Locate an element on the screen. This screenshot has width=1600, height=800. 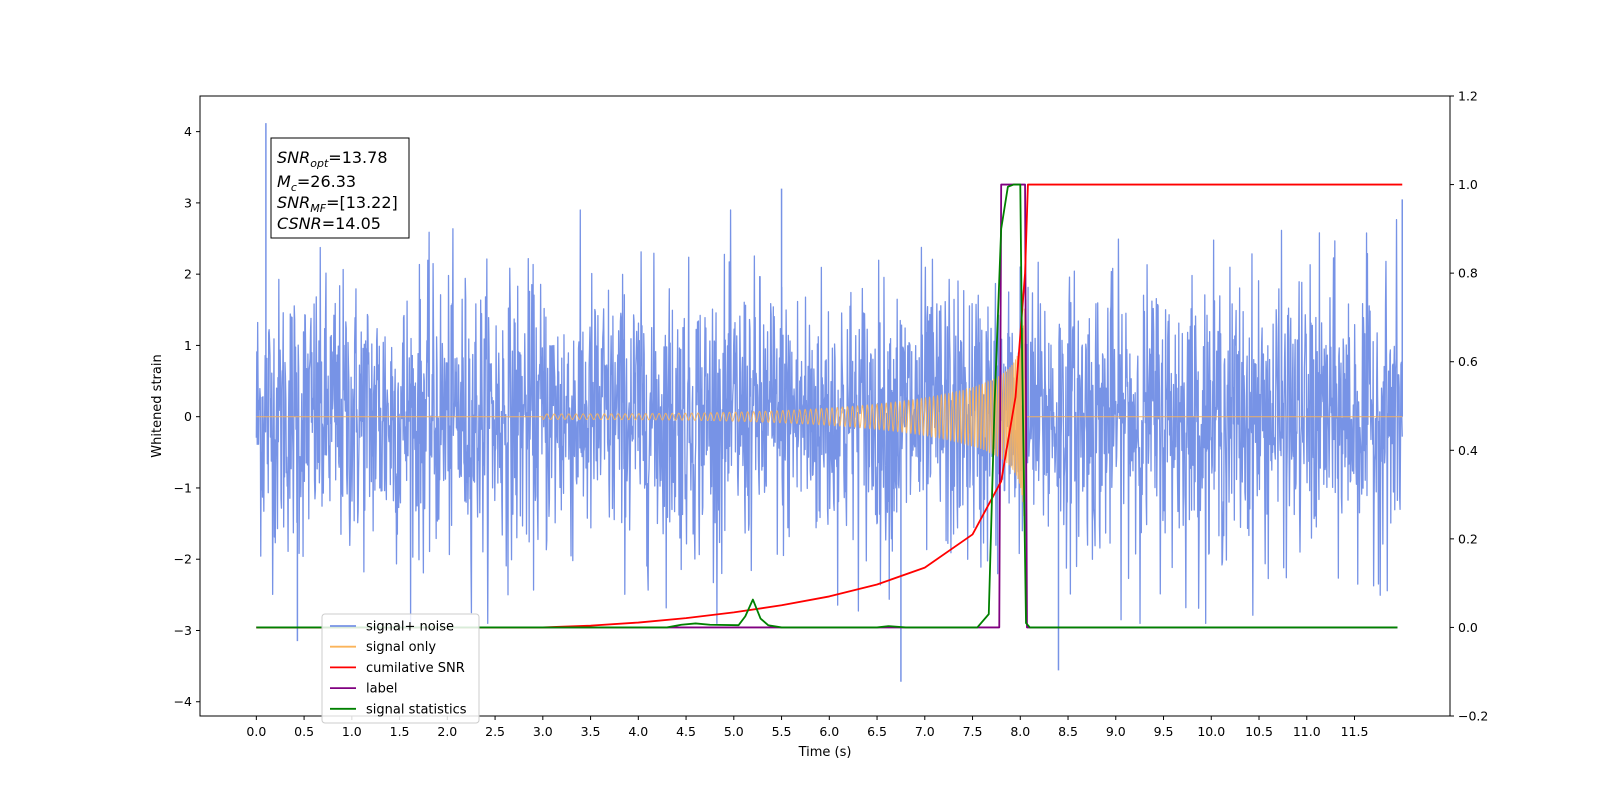
x-tick-label: 7.0 is located at coordinates (925, 731).